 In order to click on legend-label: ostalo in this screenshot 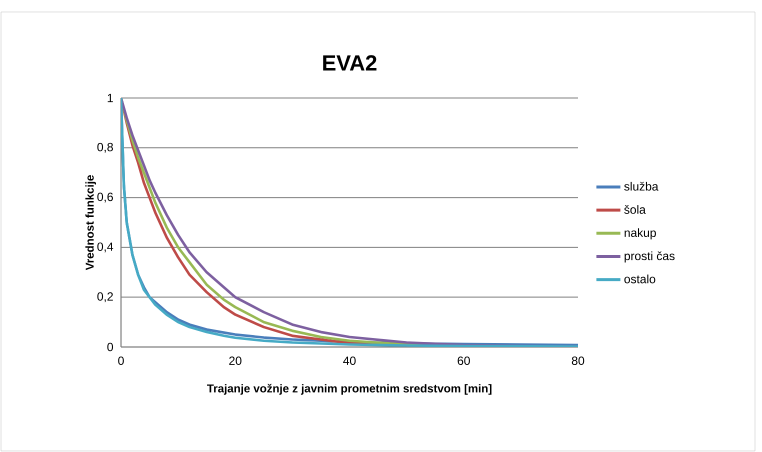, I will do `click(640, 279)`.